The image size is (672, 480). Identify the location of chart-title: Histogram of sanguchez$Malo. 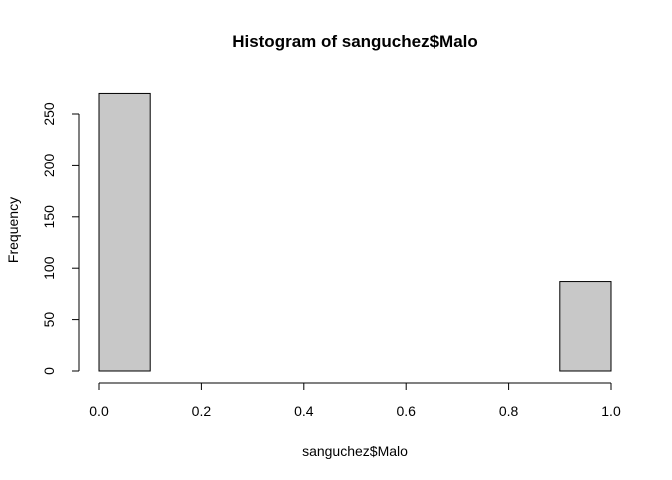
(355, 41).